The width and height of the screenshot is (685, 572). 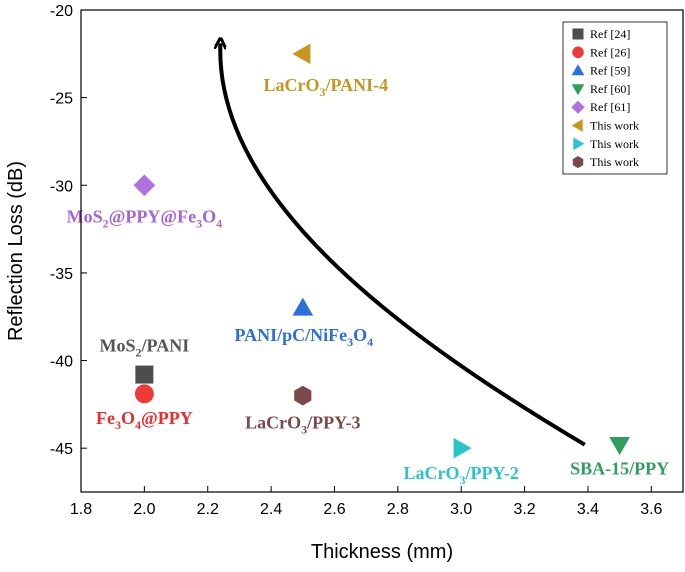 I want to click on point-label: LaCrO3/PPY-2, so click(x=461, y=475).